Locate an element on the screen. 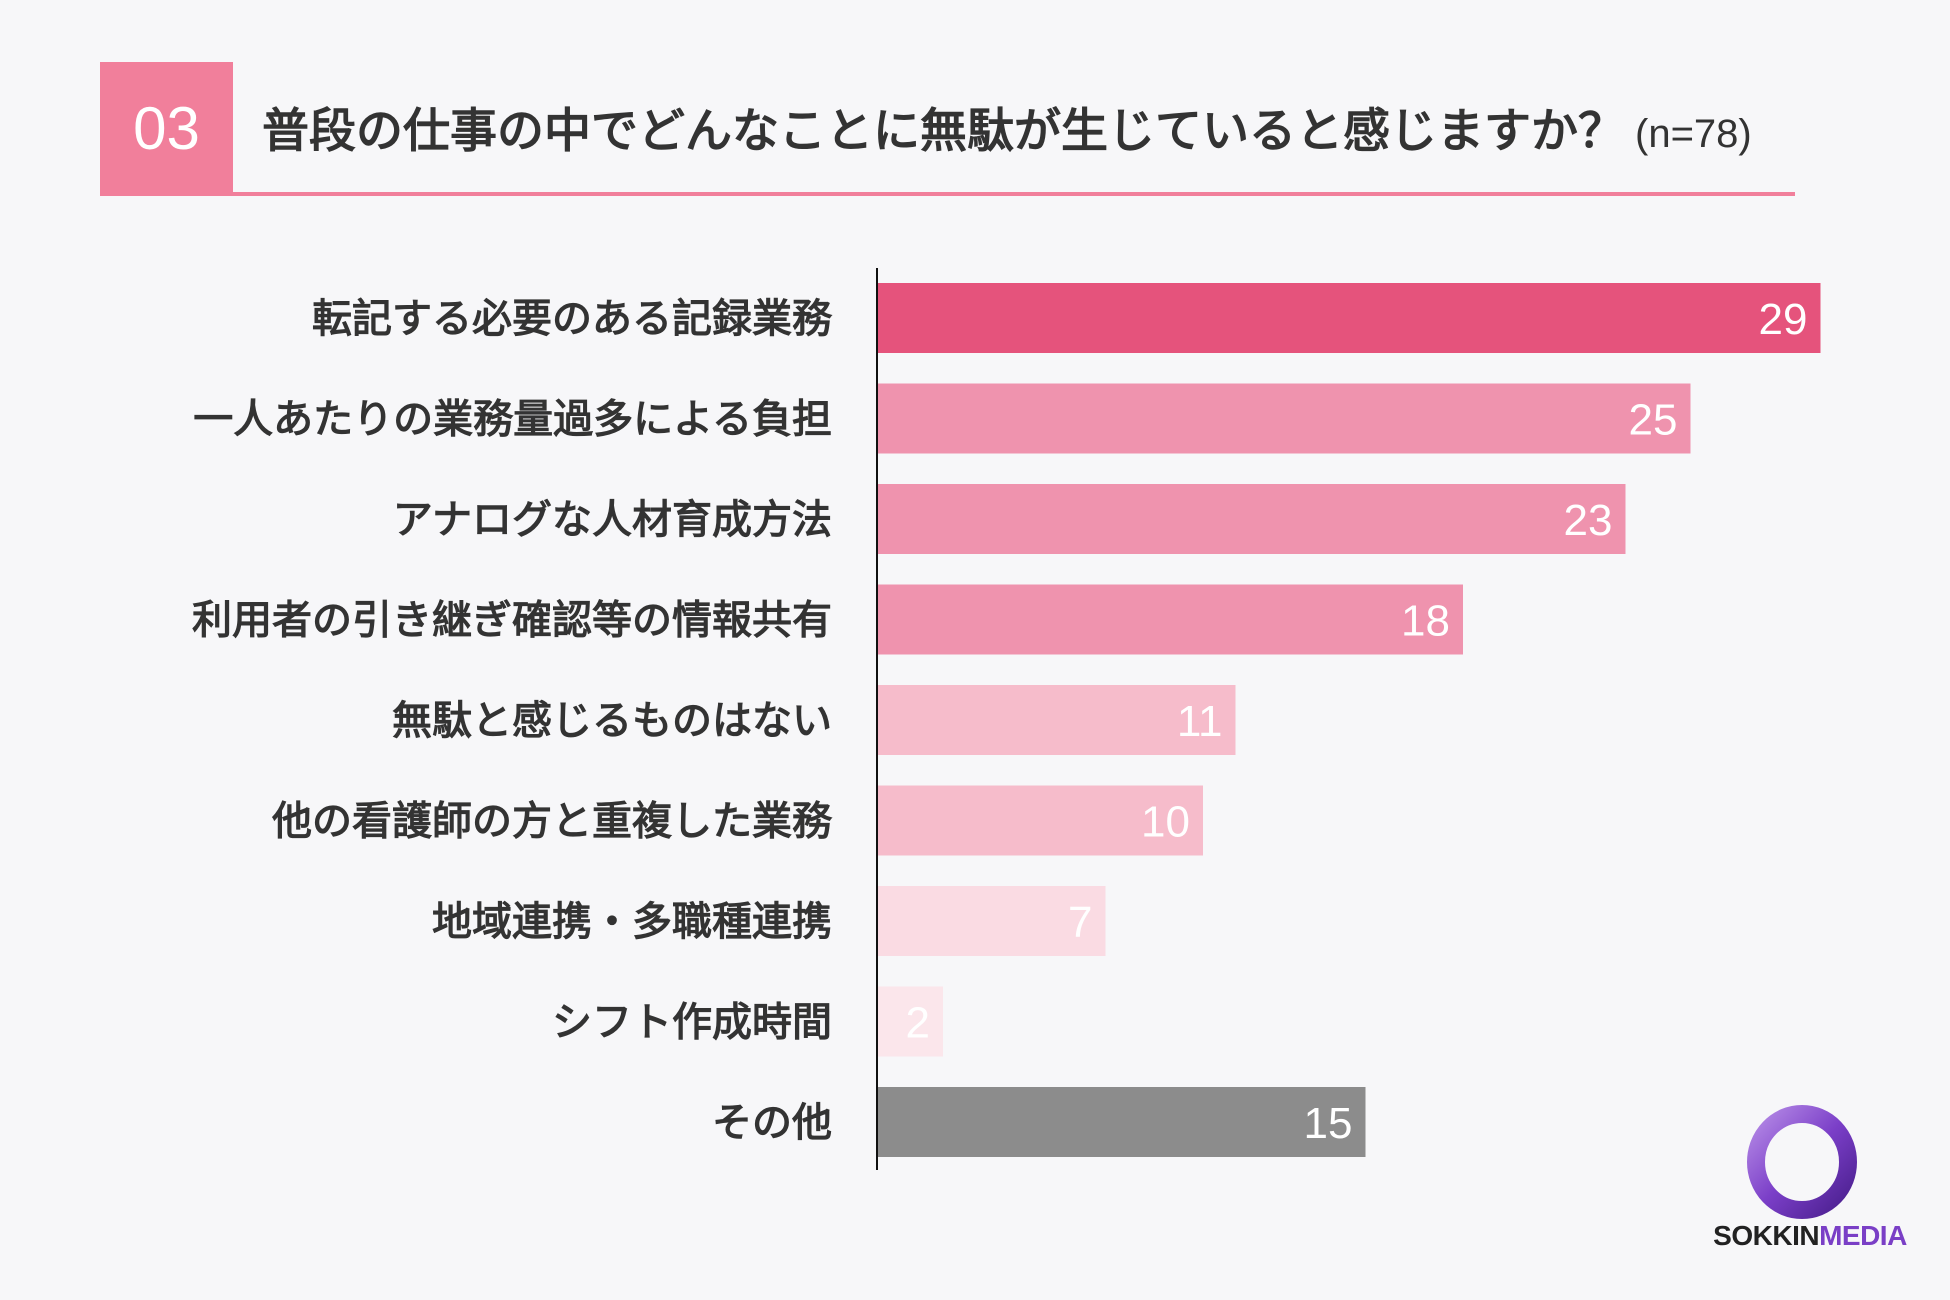 Image resolution: width=1950 pixels, height=1300 pixels. value-label: 15 is located at coordinates (1328, 1123).